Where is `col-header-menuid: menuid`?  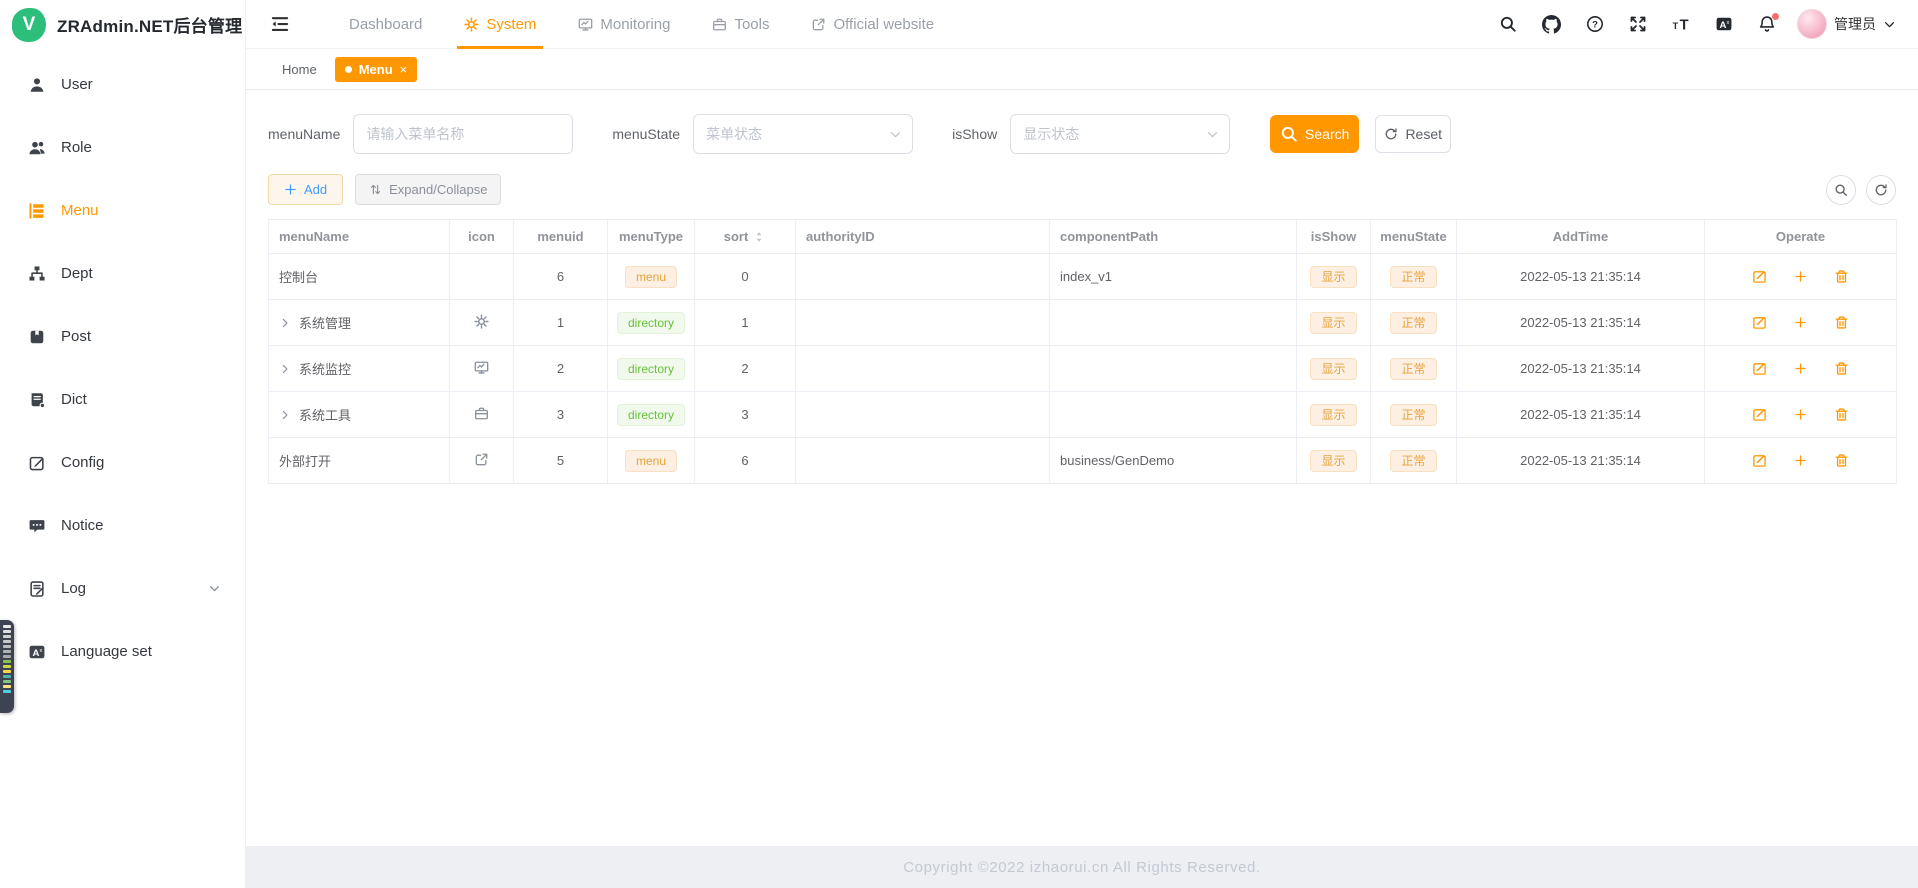
col-header-menuid: menuid is located at coordinates (560, 236).